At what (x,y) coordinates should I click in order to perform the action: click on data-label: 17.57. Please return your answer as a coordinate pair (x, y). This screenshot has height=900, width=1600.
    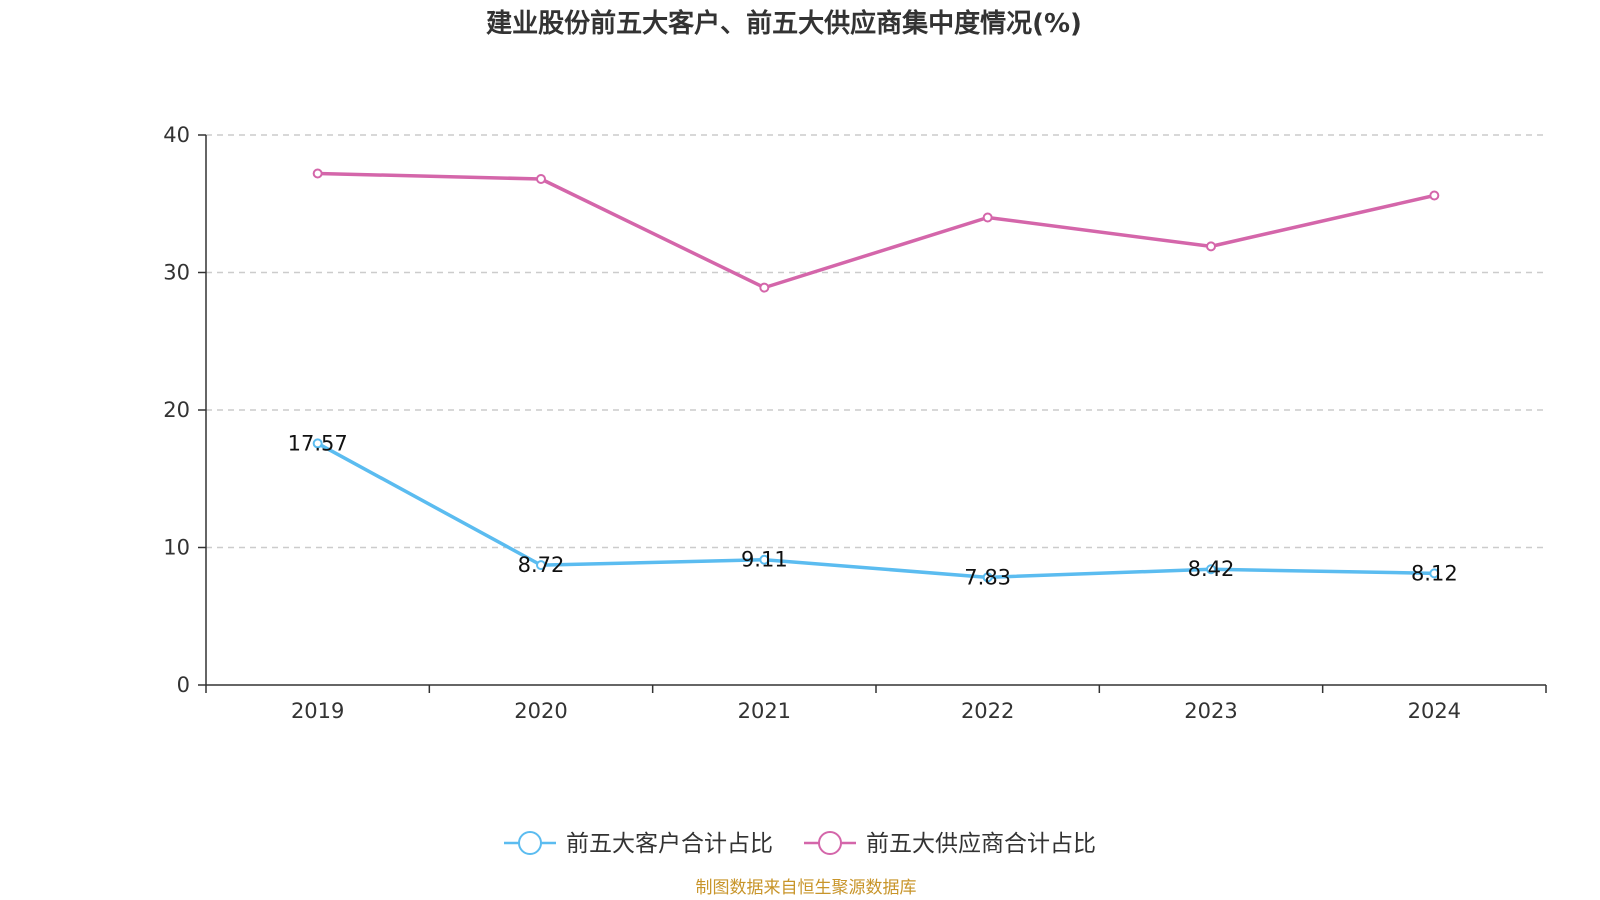
    Looking at the image, I should click on (318, 443).